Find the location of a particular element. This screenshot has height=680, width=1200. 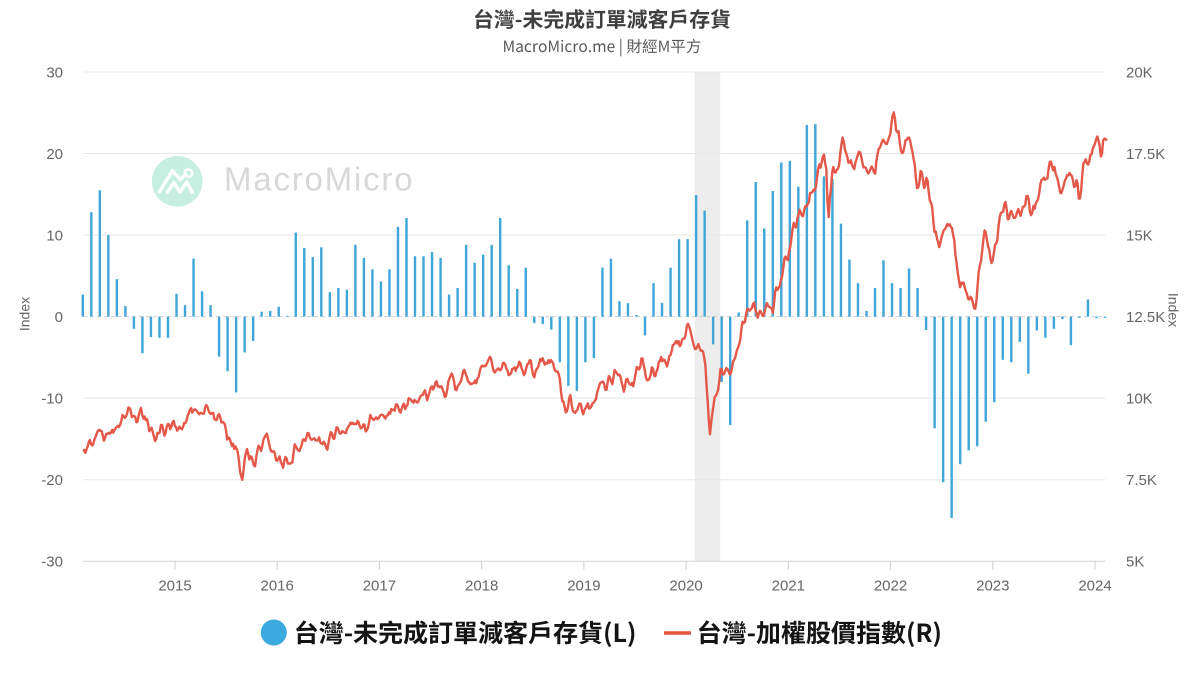

svg-text: 10 is located at coordinates (54, 235).